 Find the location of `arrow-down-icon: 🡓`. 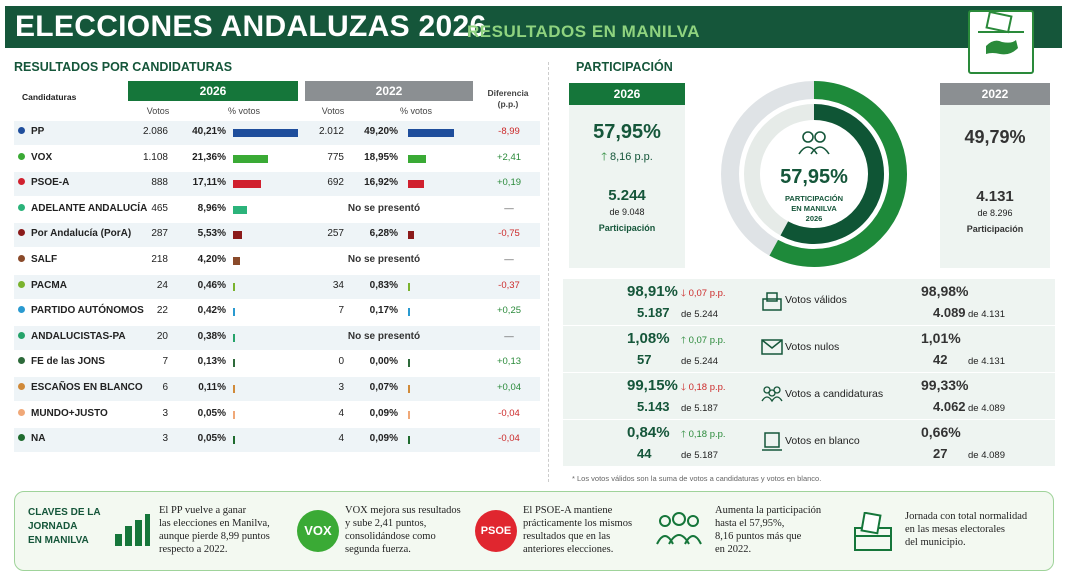

arrow-down-icon: 🡓 is located at coordinates (685, 387).